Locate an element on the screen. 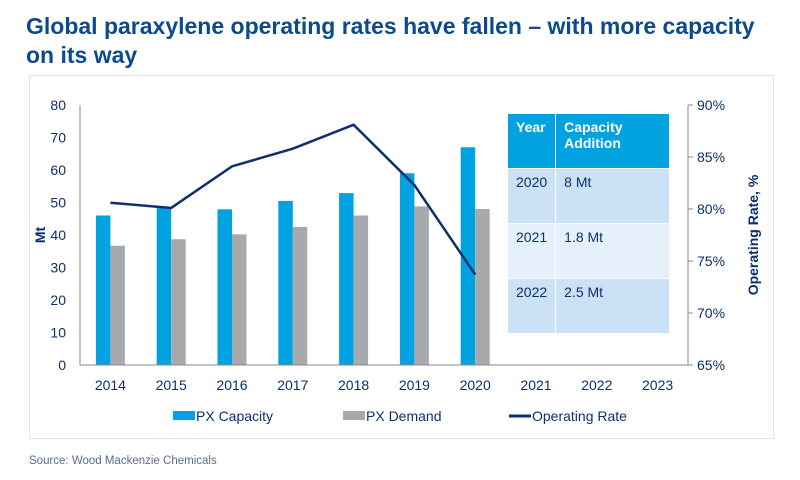  table-cell: 2020 is located at coordinates (531, 196).